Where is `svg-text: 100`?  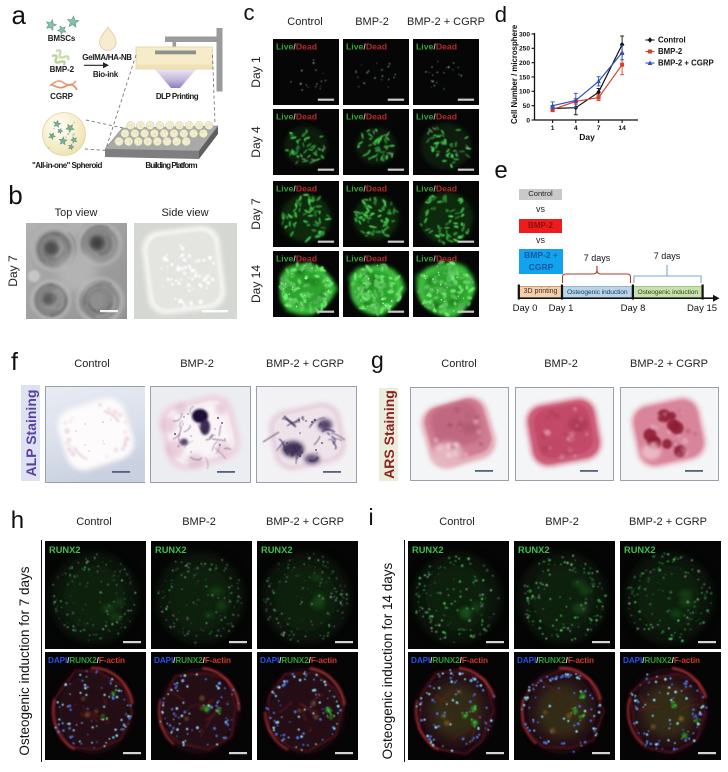 svg-text: 100 is located at coordinates (524, 92).